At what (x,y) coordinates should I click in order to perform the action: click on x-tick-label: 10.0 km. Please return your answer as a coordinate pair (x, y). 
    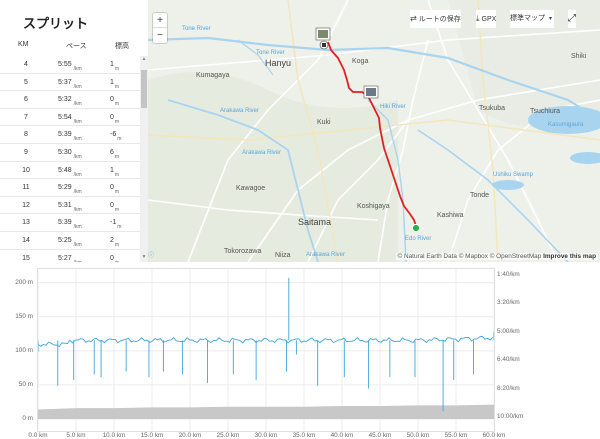
    Looking at the image, I should click on (114, 435).